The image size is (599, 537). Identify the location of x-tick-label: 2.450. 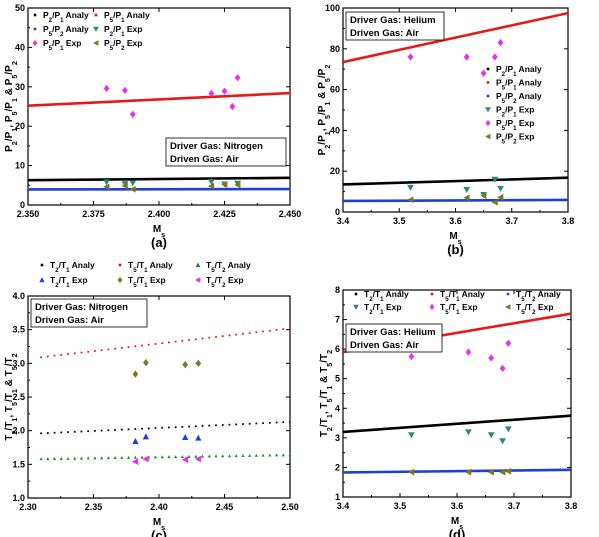
(290, 214).